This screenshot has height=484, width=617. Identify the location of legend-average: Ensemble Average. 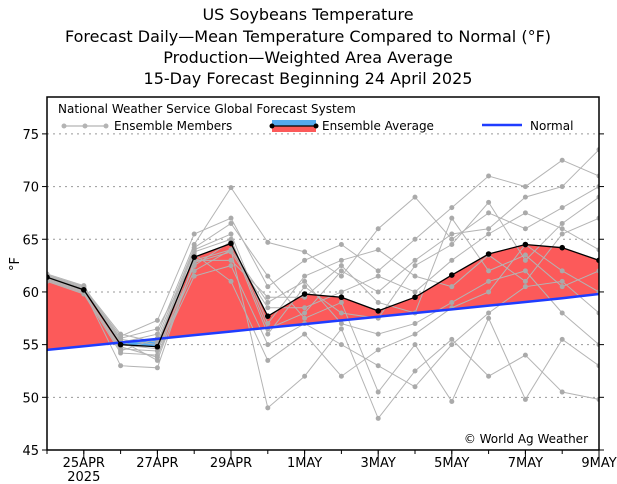
(378, 126).